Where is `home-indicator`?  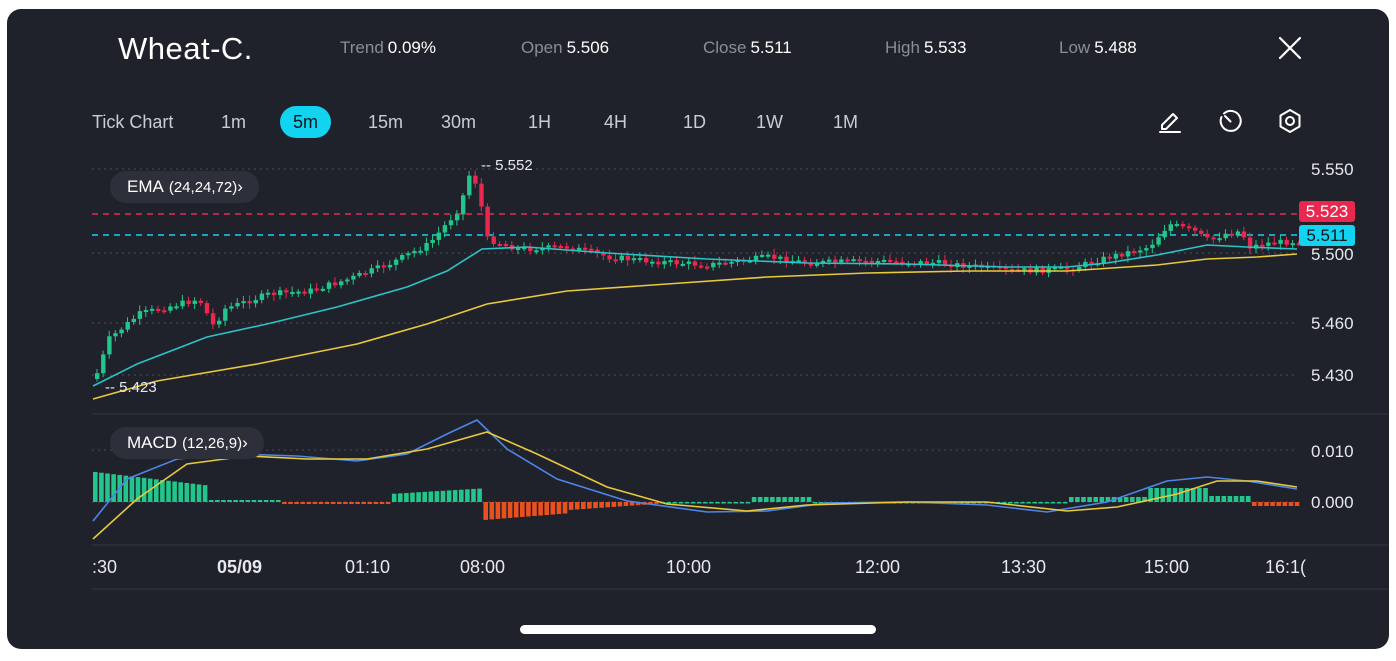 home-indicator is located at coordinates (698, 629).